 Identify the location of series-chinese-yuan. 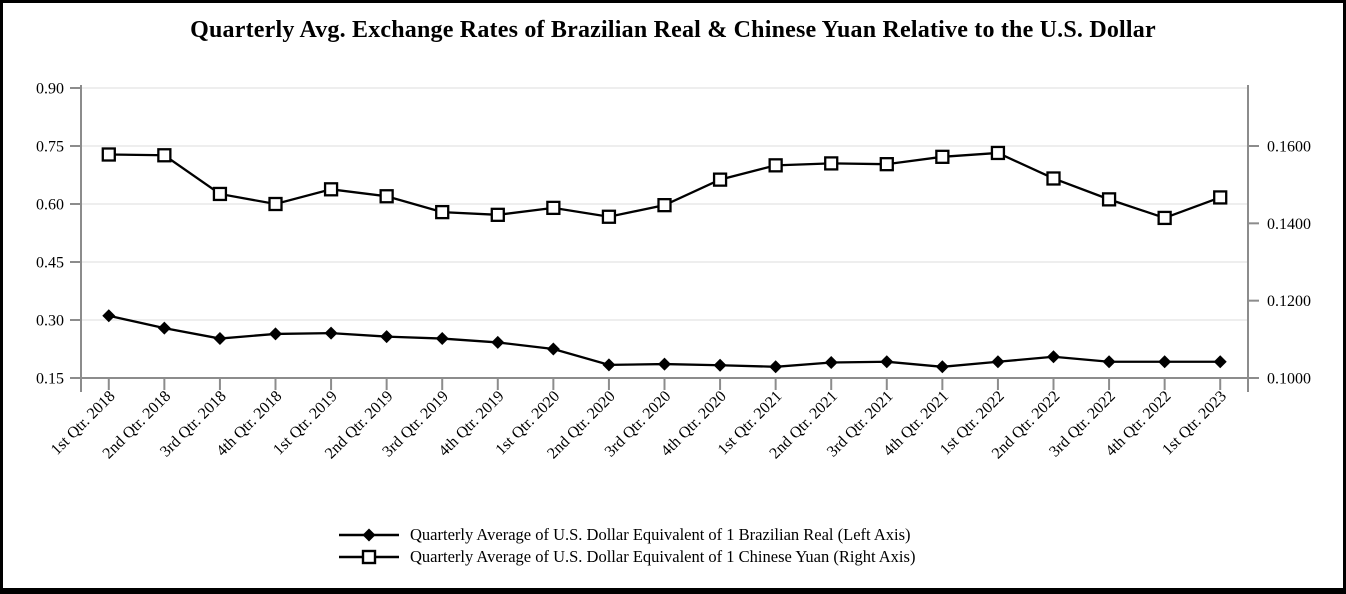
(664, 185).